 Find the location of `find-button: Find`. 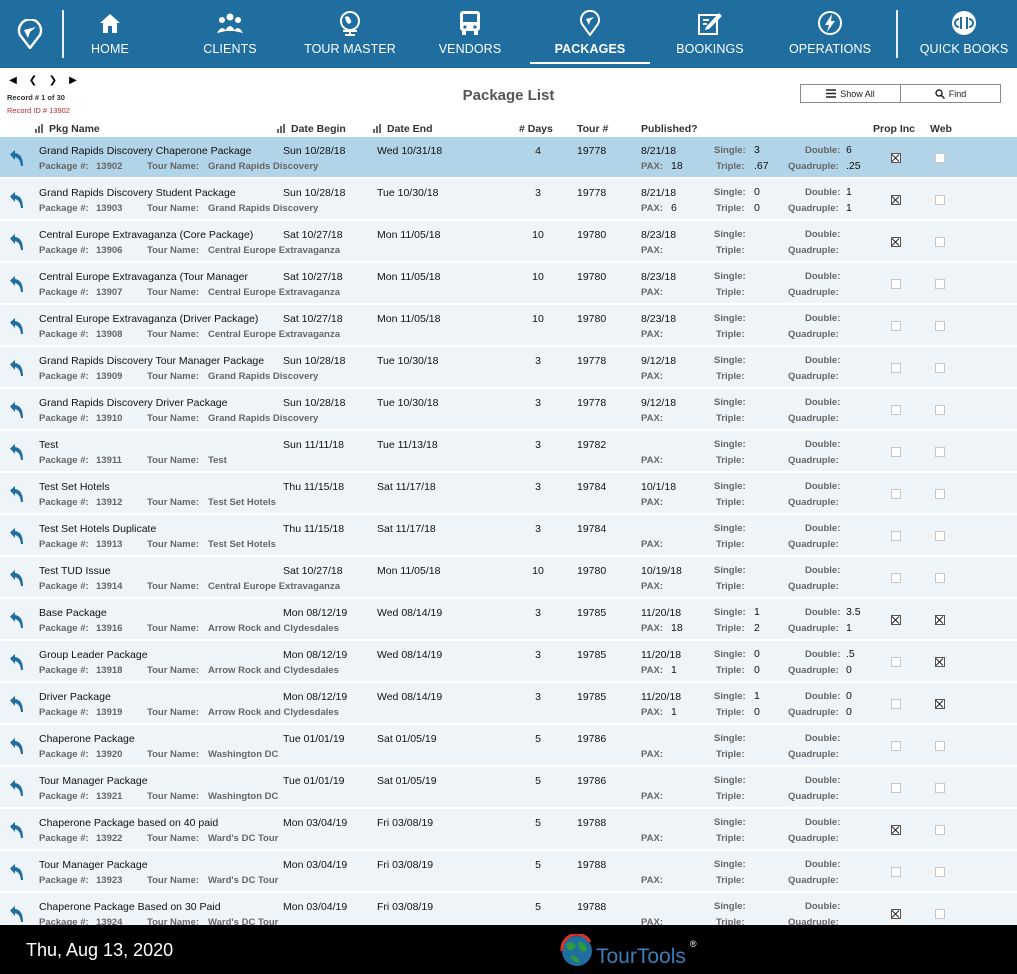

find-button: Find is located at coordinates (950, 93).